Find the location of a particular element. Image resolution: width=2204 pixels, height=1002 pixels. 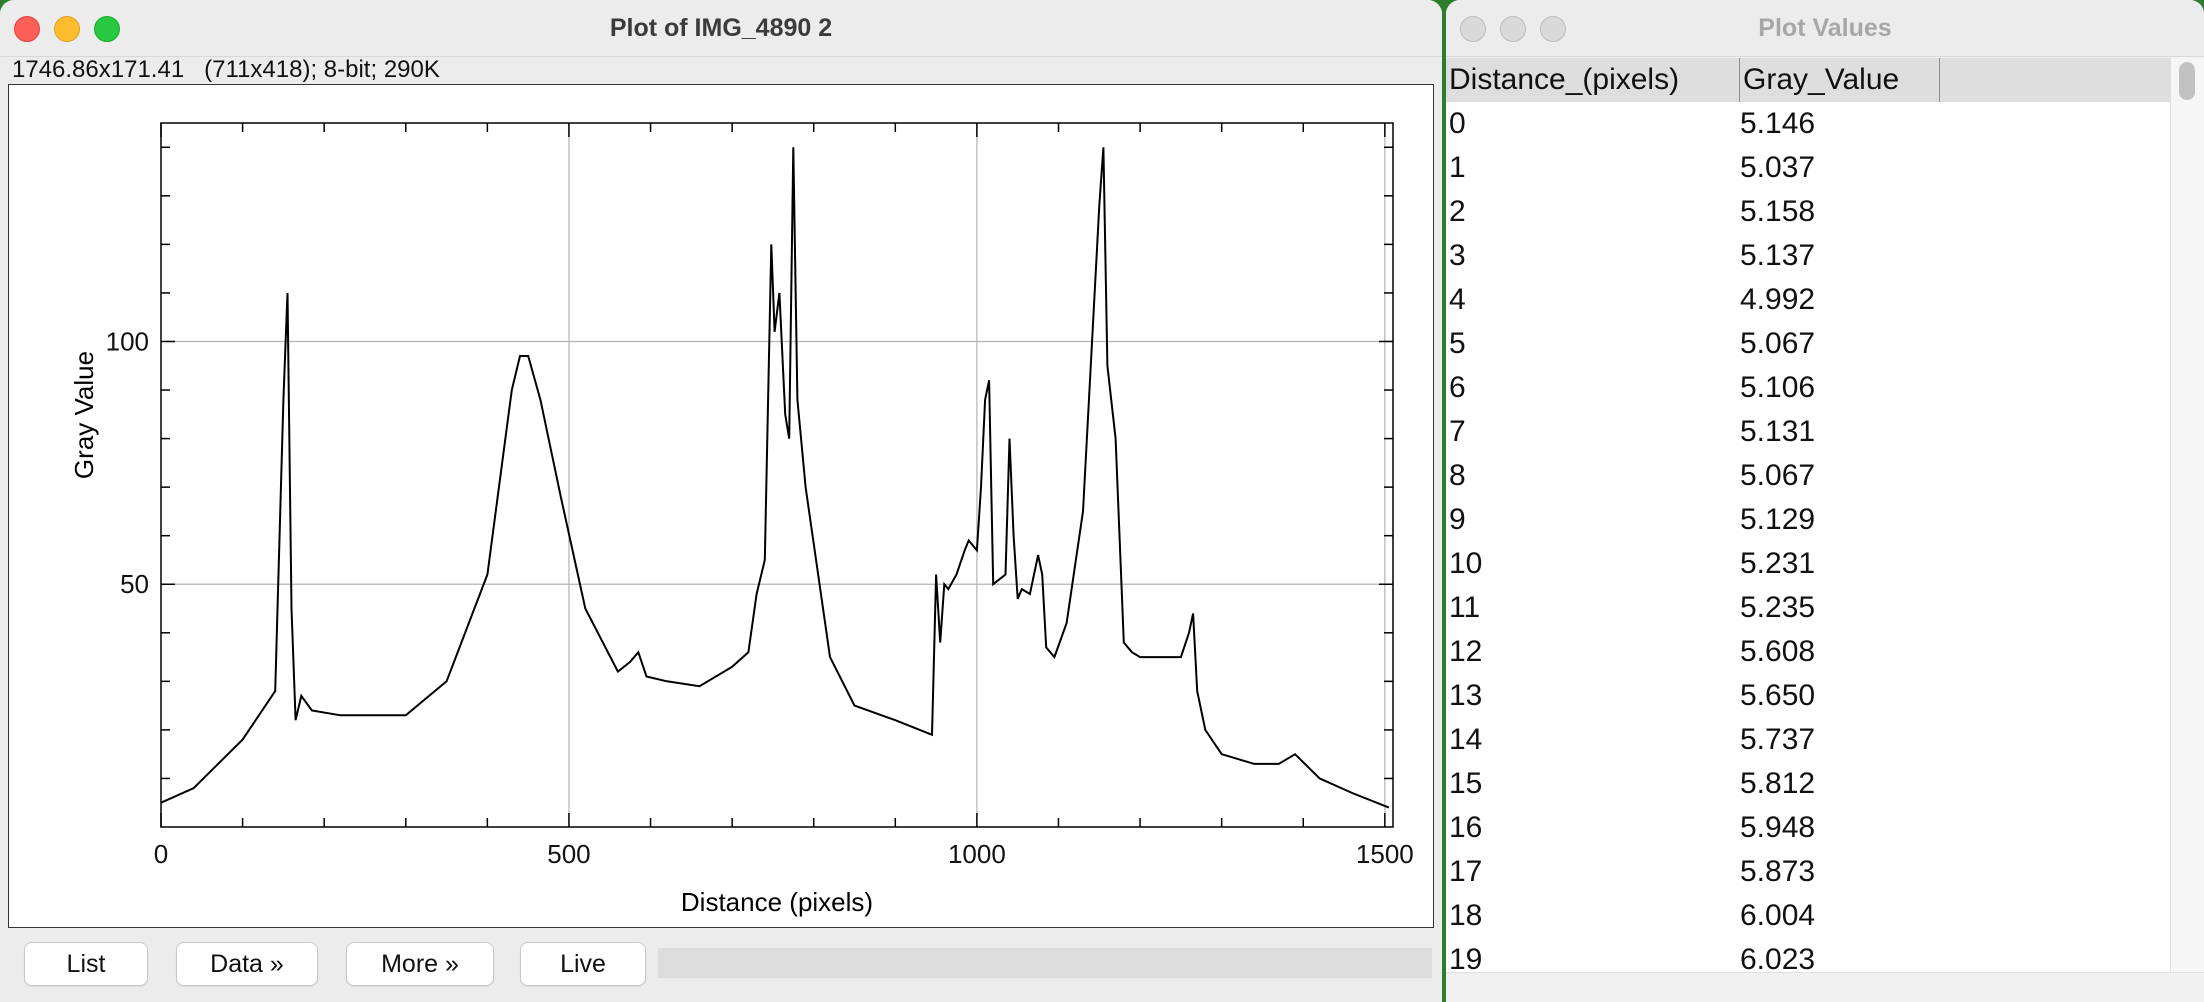

gray-value-cell: 5.608 is located at coordinates (1778, 651).